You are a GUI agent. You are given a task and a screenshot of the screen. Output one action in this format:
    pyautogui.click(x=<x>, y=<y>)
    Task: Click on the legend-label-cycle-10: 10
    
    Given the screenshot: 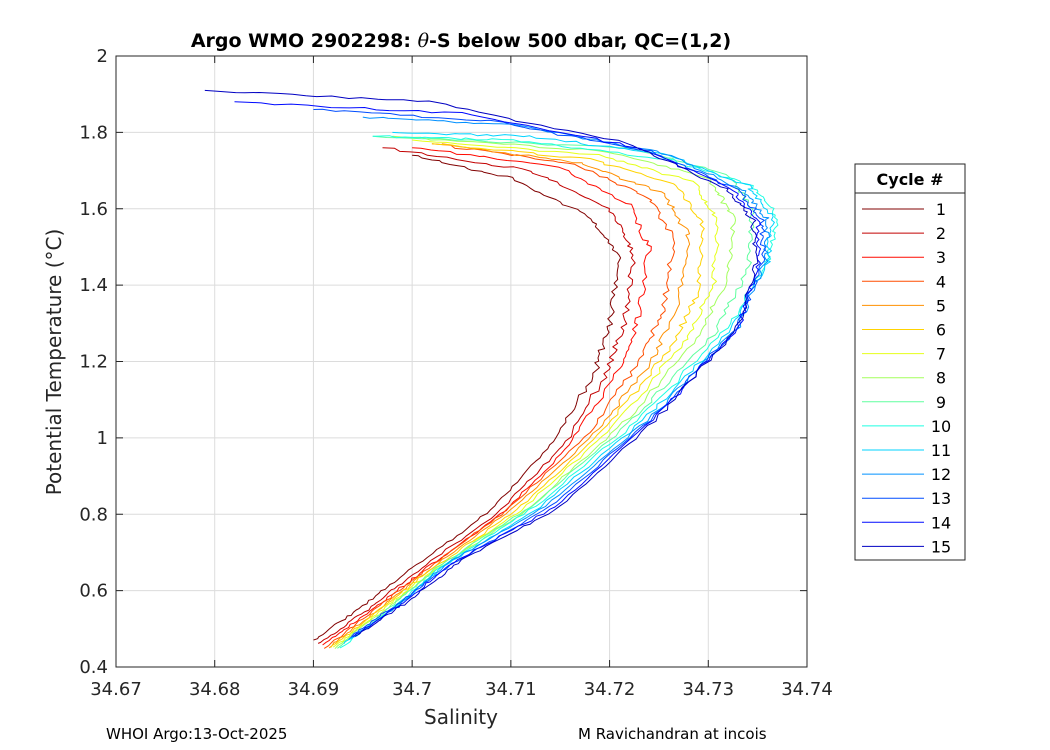 What is the action you would take?
    pyautogui.click(x=941, y=426)
    